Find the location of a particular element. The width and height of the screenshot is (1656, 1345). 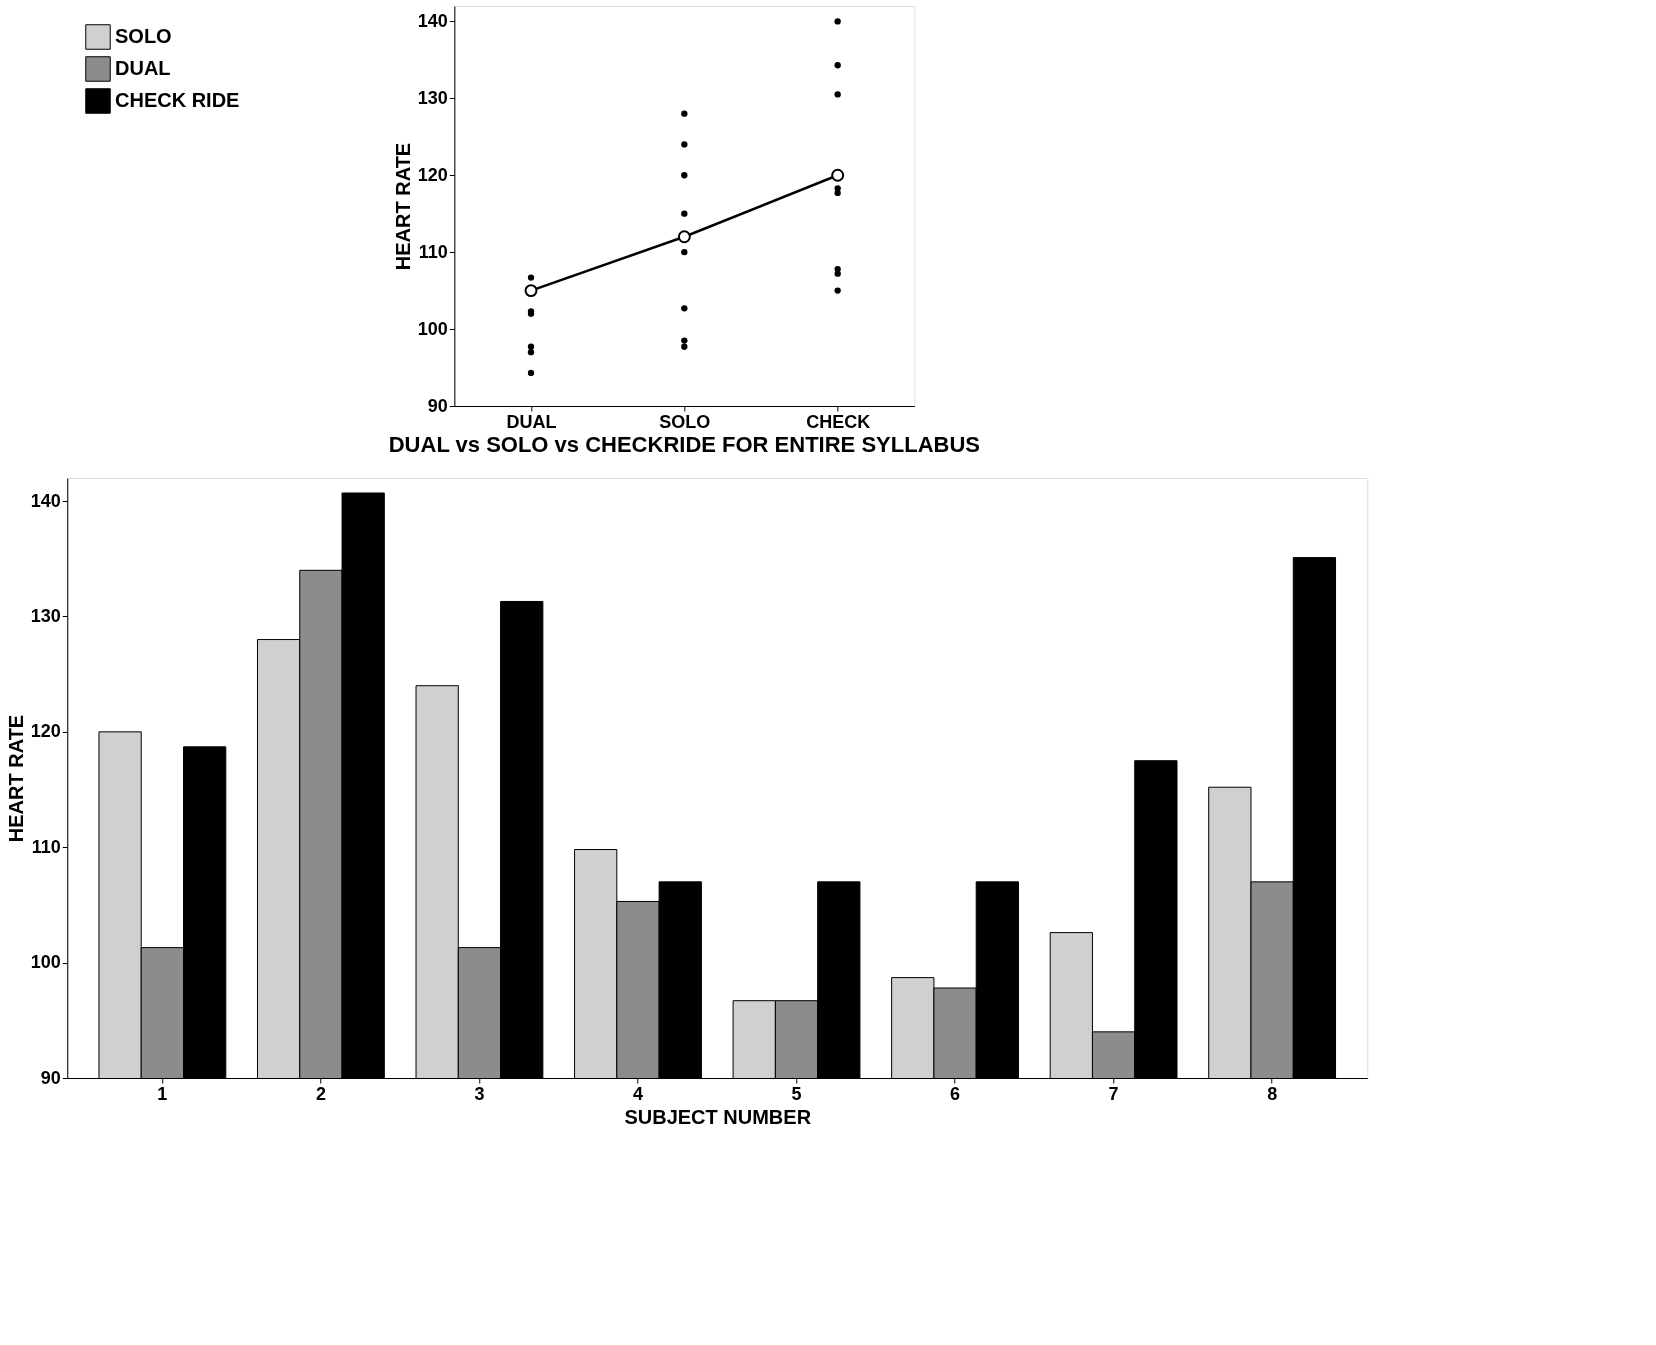

x-tick-label: 7 is located at coordinates (1113, 1093).